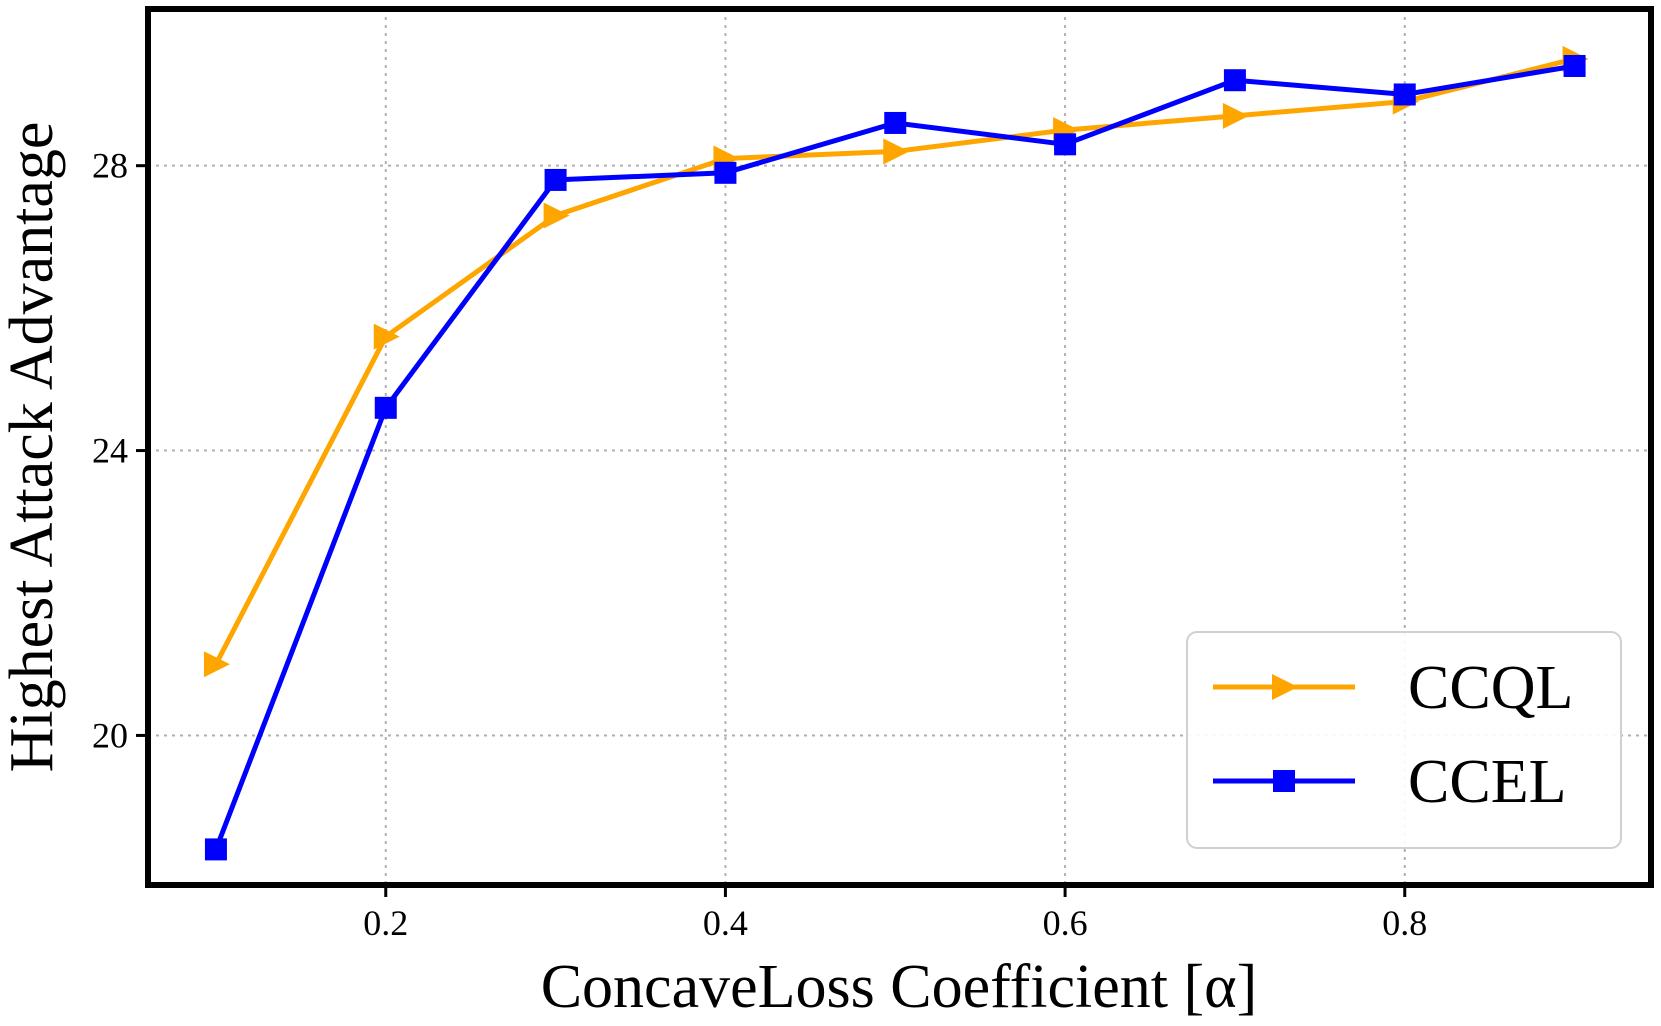 The height and width of the screenshot is (1026, 1661). I want to click on legend-entries: CCQL CCEL, so click(1393, 735).